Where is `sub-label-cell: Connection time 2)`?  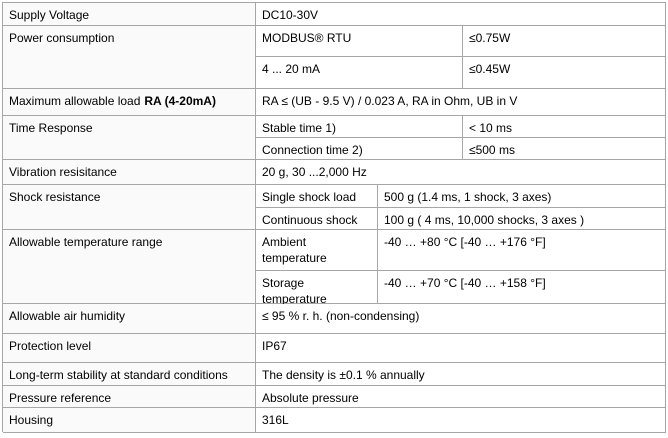 sub-label-cell: Connection time 2) is located at coordinates (359, 149).